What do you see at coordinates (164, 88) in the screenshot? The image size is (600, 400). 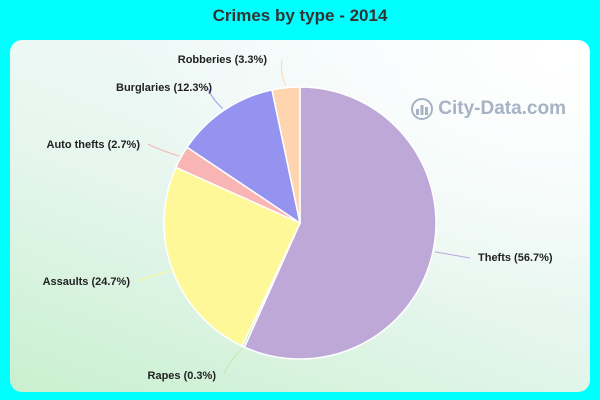 I see `slice-label: Burglaries (12.3%)` at bounding box center [164, 88].